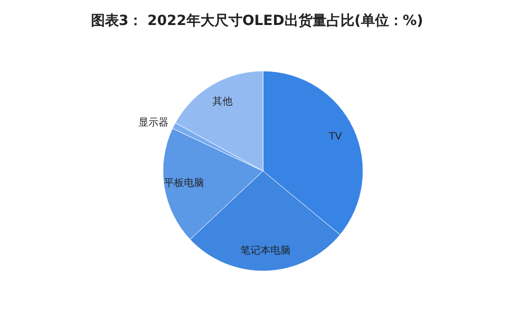  Describe the element at coordinates (184, 183) in the screenshot. I see `slice-label: 平板电脑` at that location.